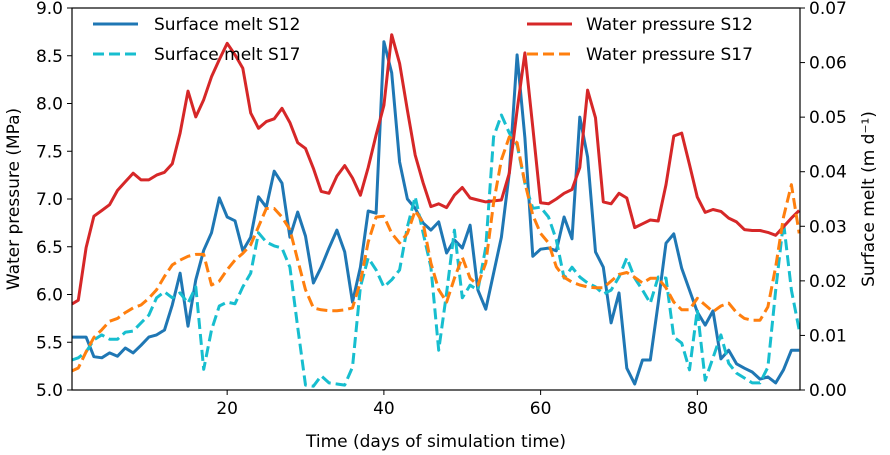 This screenshot has width=890, height=455. Describe the element at coordinates (698, 409) in the screenshot. I see `x-tick-label: 80` at that location.